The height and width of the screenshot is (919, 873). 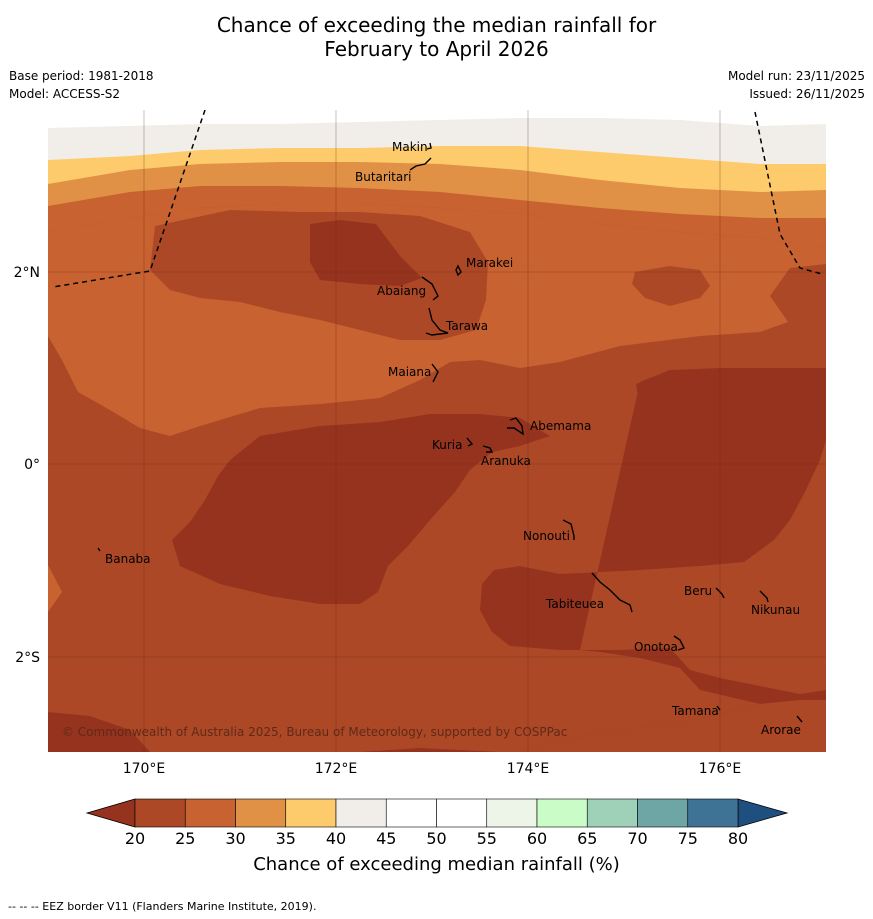 What do you see at coordinates (487, 838) in the screenshot?
I see `colorbar-tick-55: 55` at bounding box center [487, 838].